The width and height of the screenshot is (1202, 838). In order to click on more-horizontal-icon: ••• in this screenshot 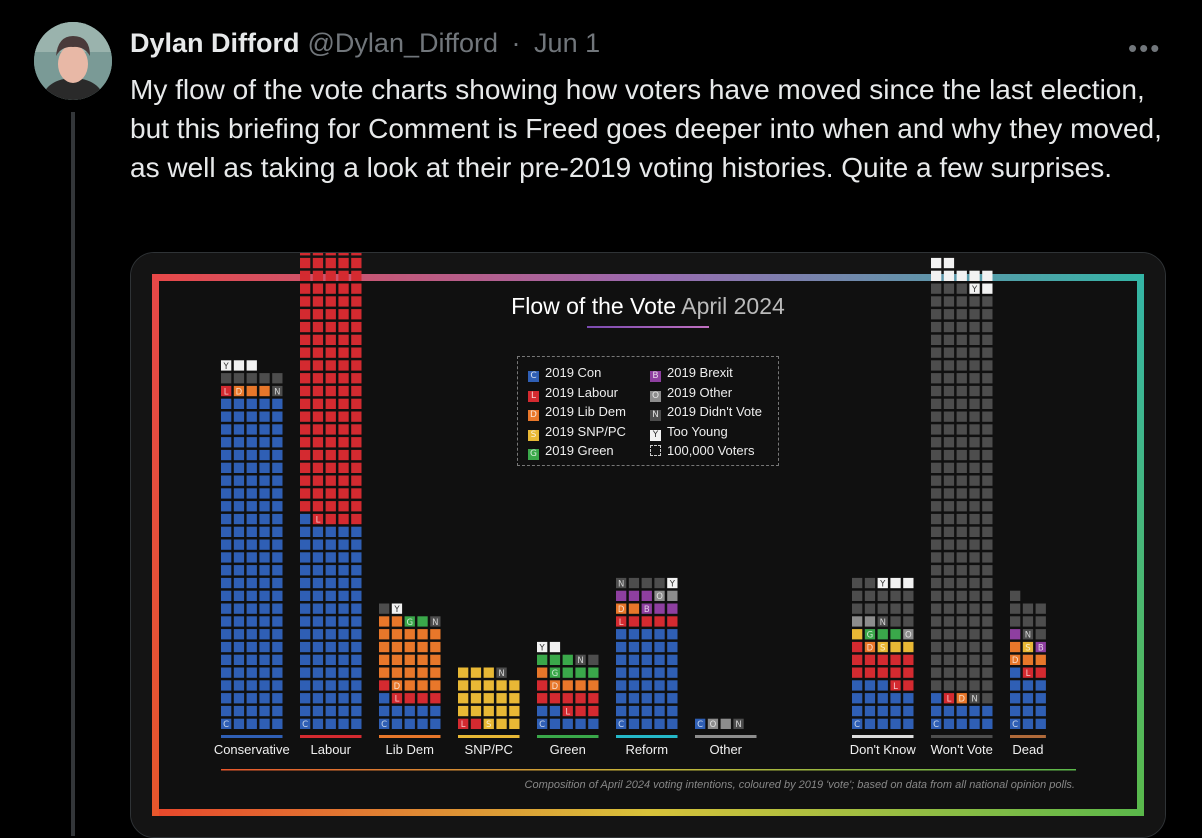, I will do `click(1145, 48)`.